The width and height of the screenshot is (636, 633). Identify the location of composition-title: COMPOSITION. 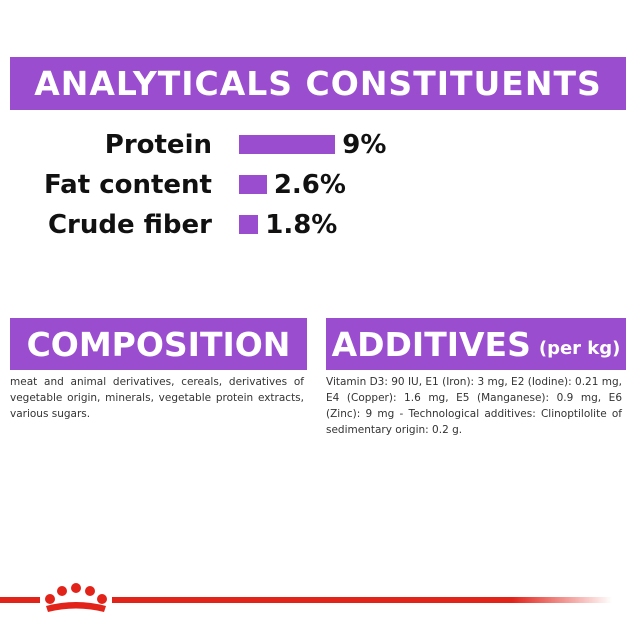
(158, 344).